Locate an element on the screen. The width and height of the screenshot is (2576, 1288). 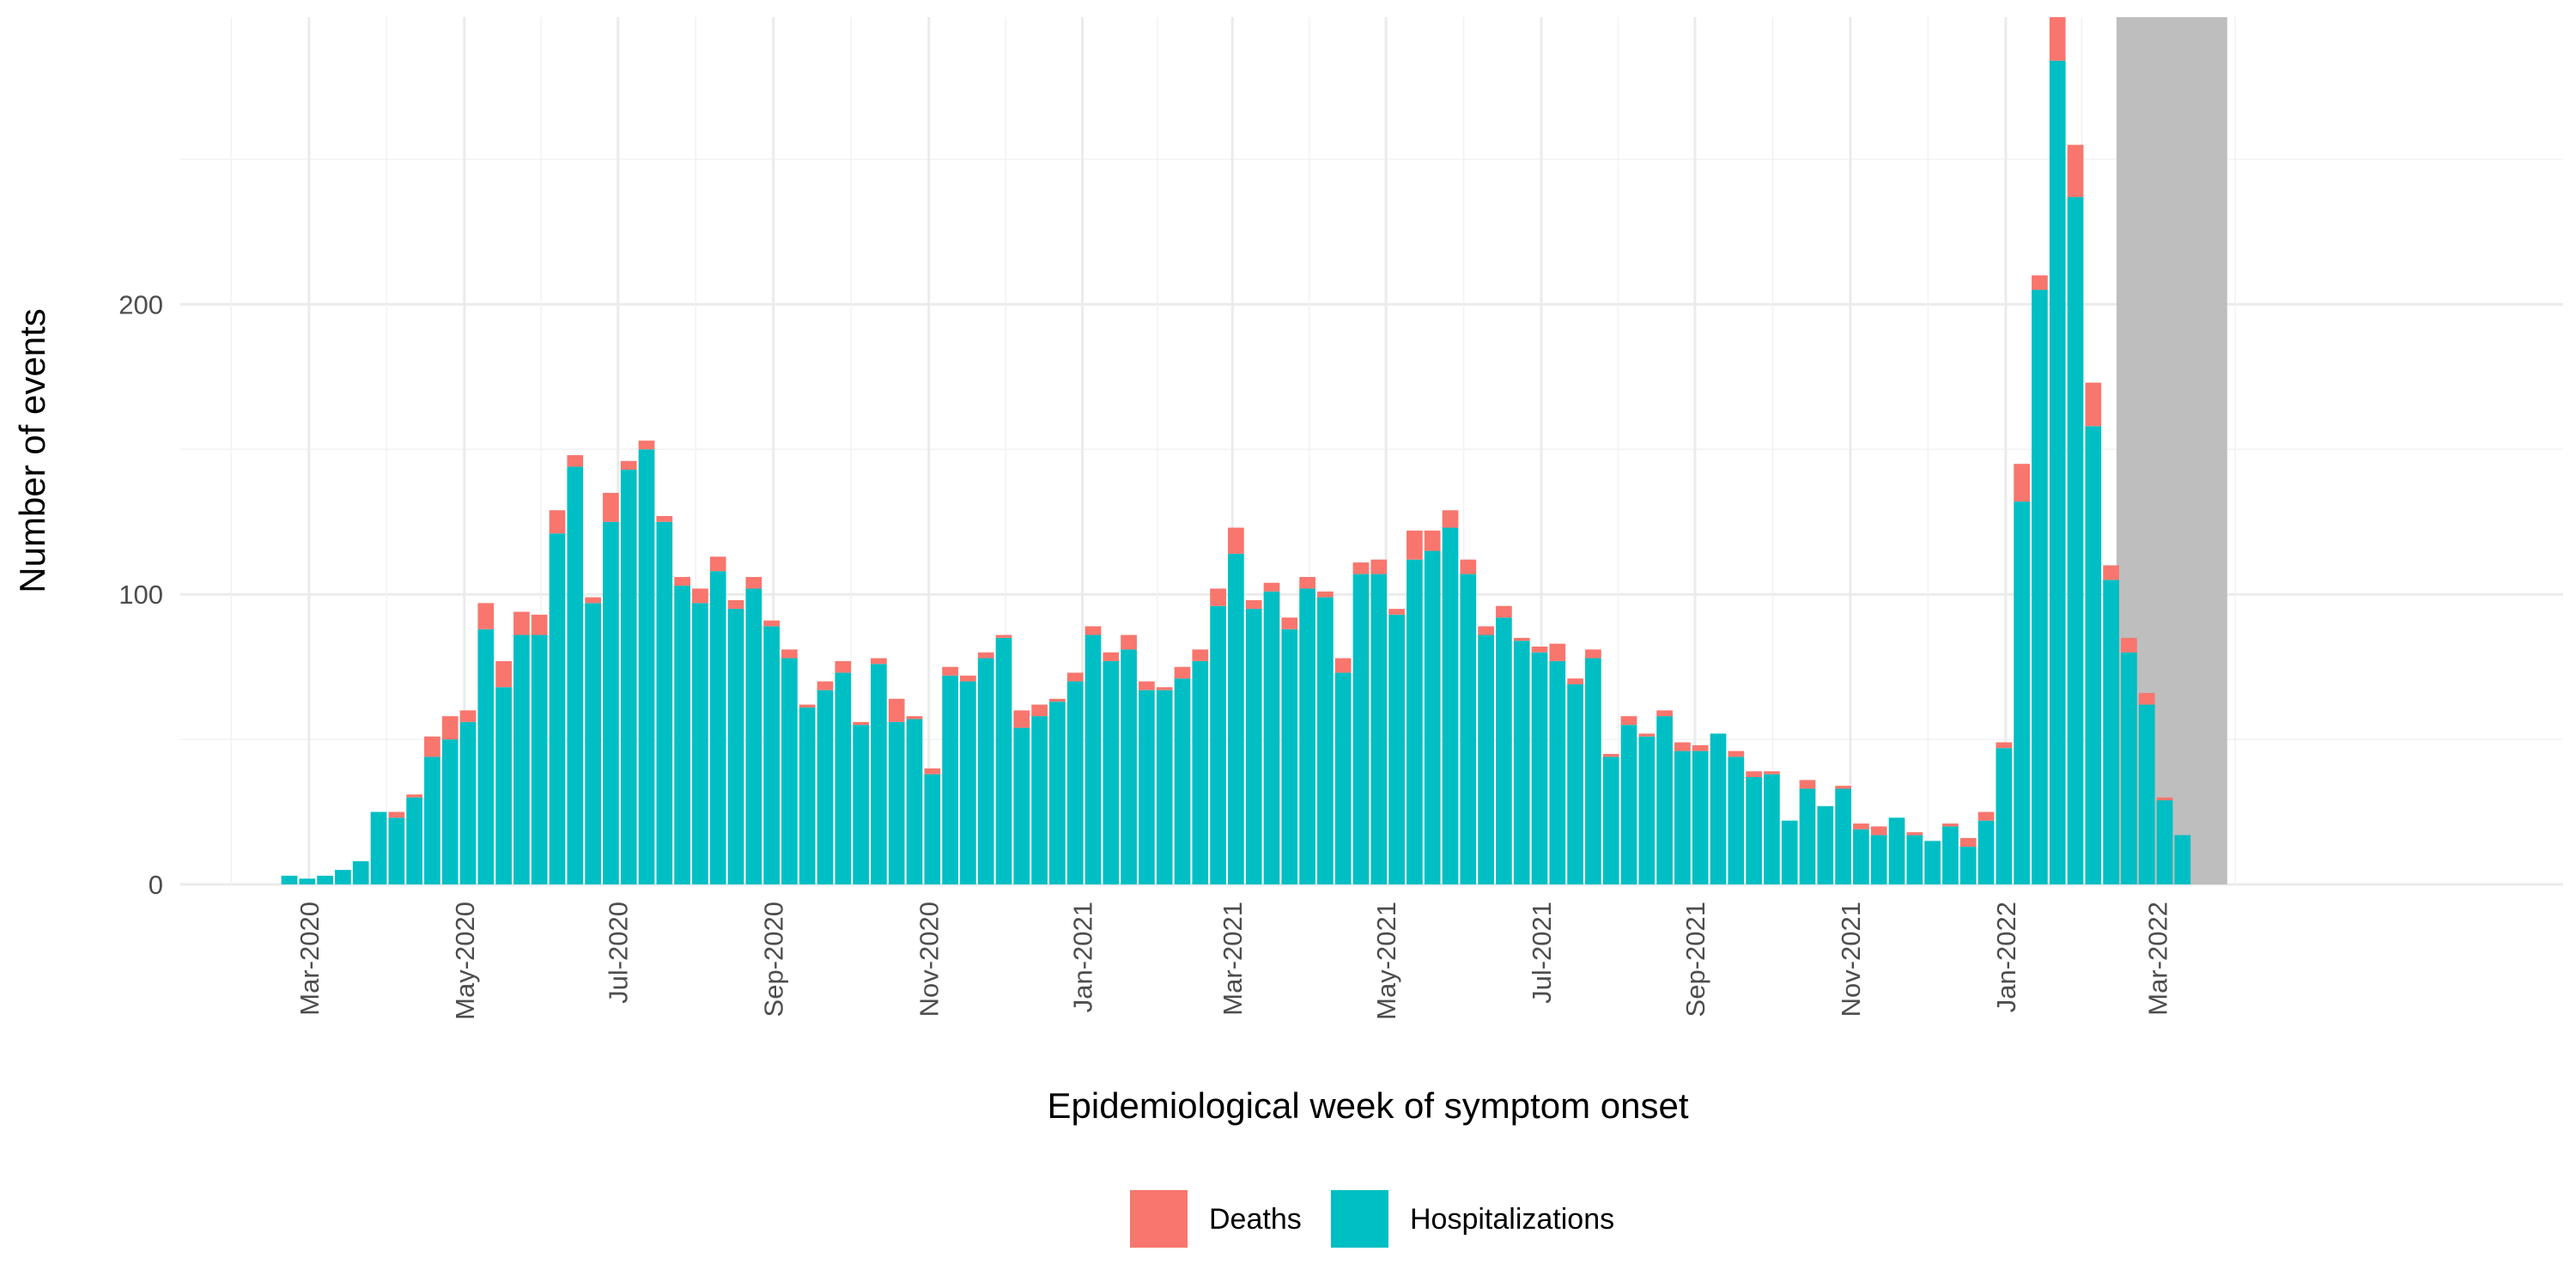
x-tick-label: Mar-2022 is located at coordinates (2158, 959).